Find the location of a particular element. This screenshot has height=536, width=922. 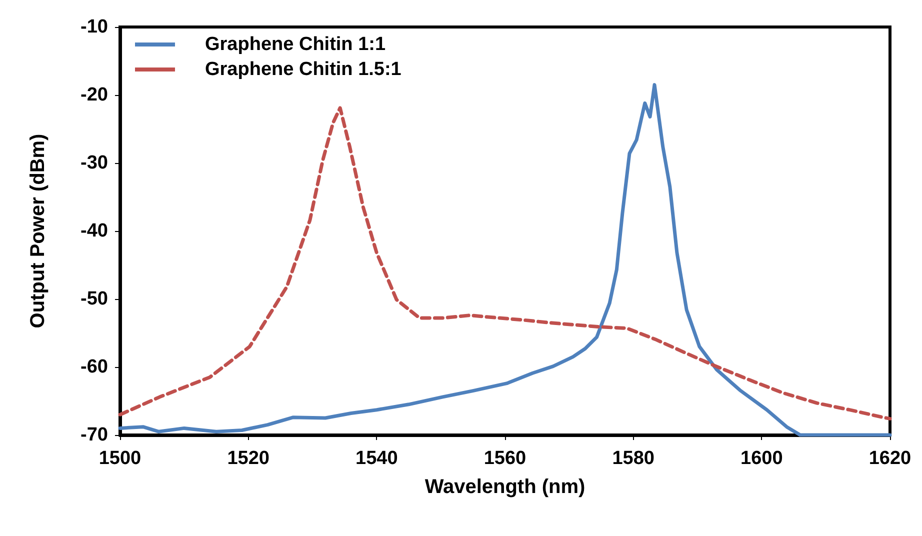

y-tick-label: -40 is located at coordinates (94, 231).